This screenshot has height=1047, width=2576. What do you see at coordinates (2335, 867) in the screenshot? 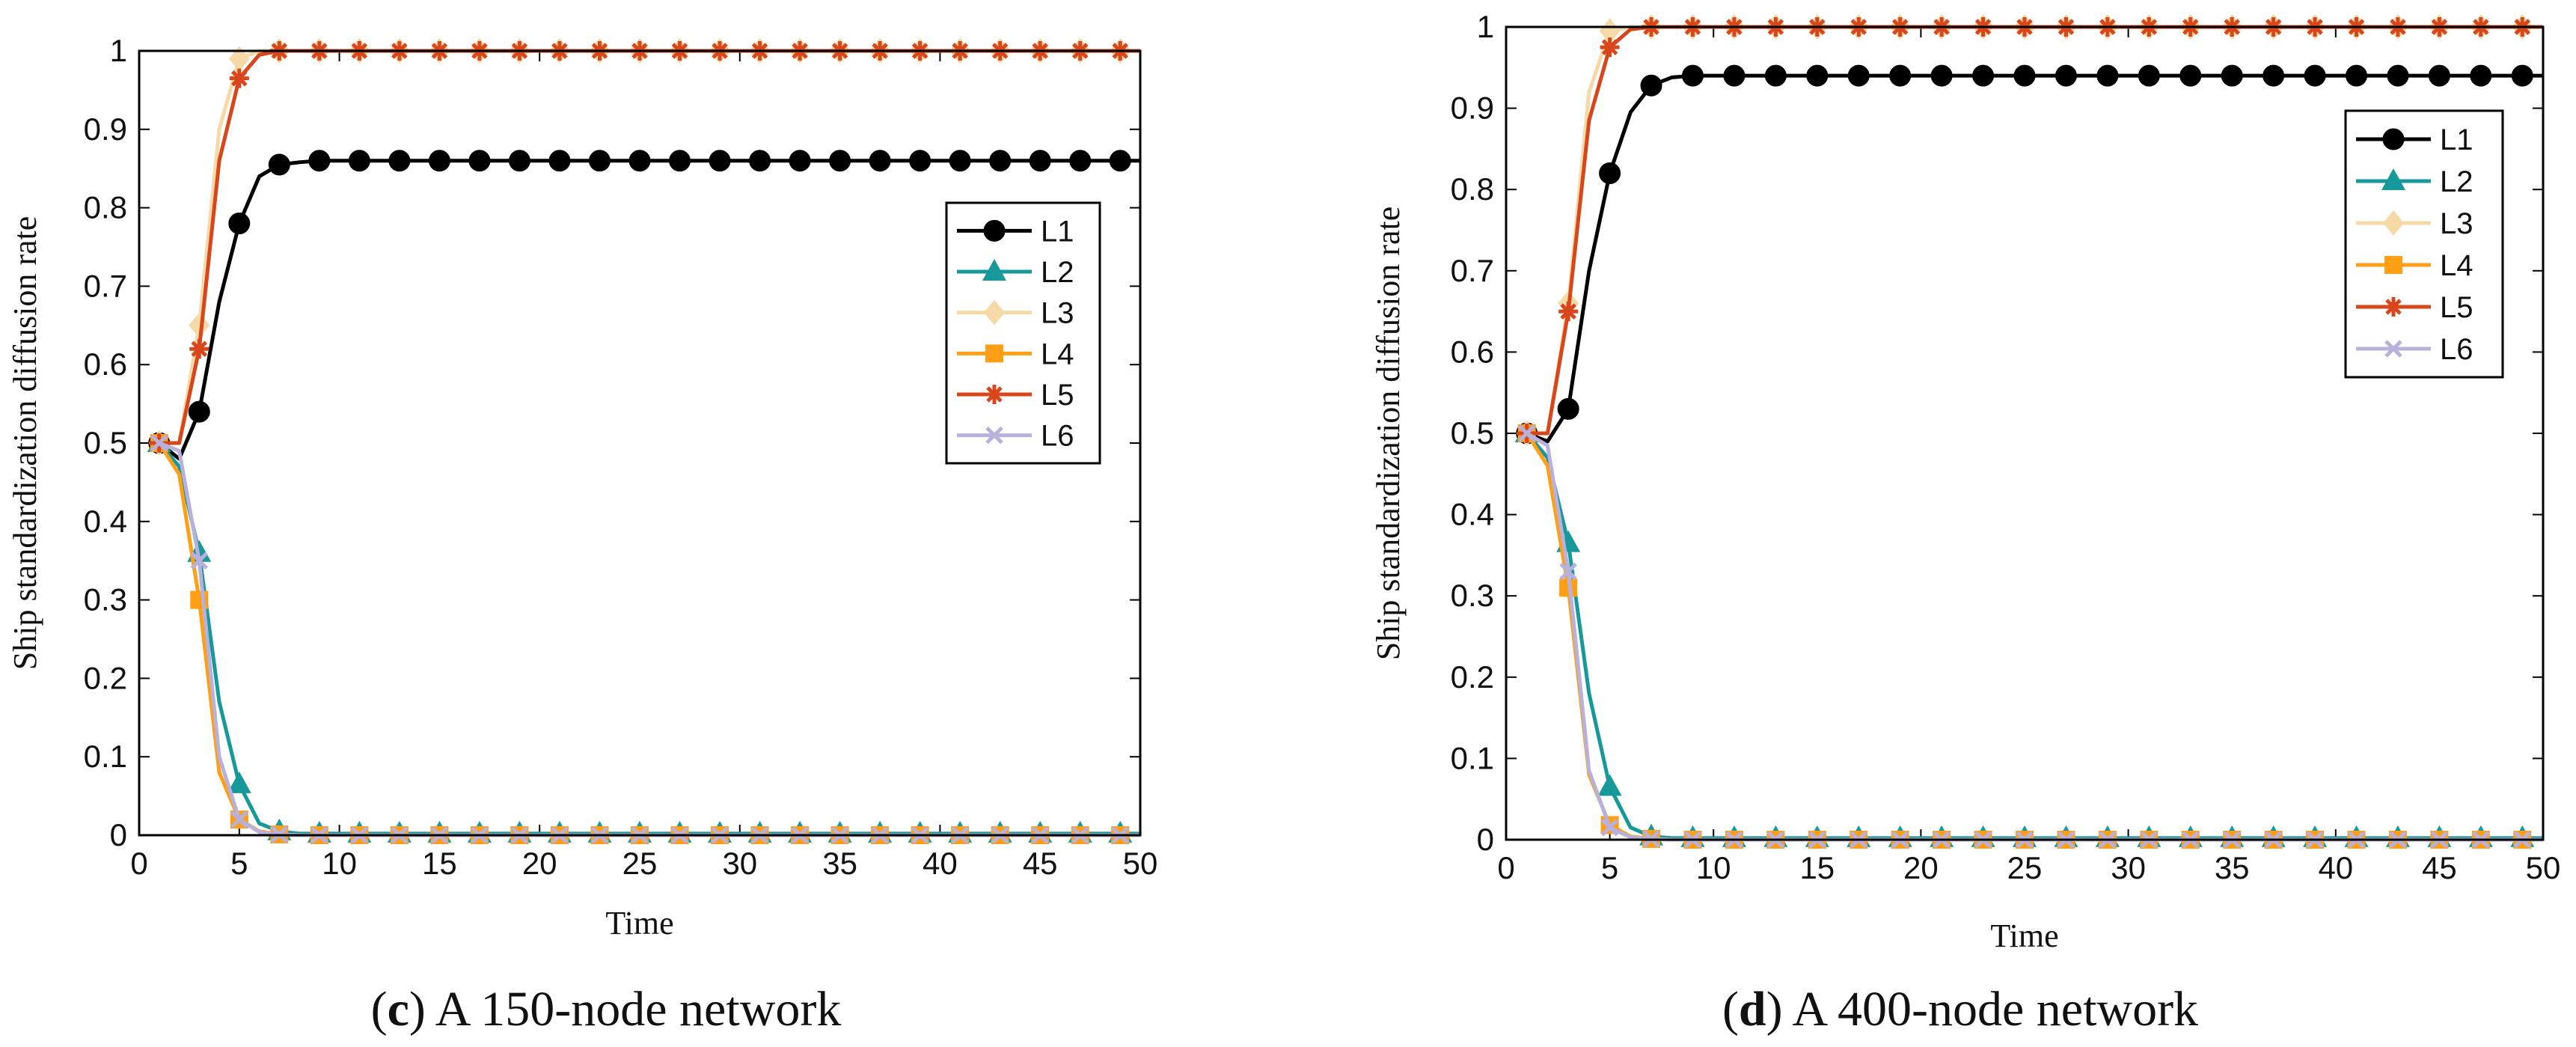
I see `x-tick-label: 40` at bounding box center [2335, 867].